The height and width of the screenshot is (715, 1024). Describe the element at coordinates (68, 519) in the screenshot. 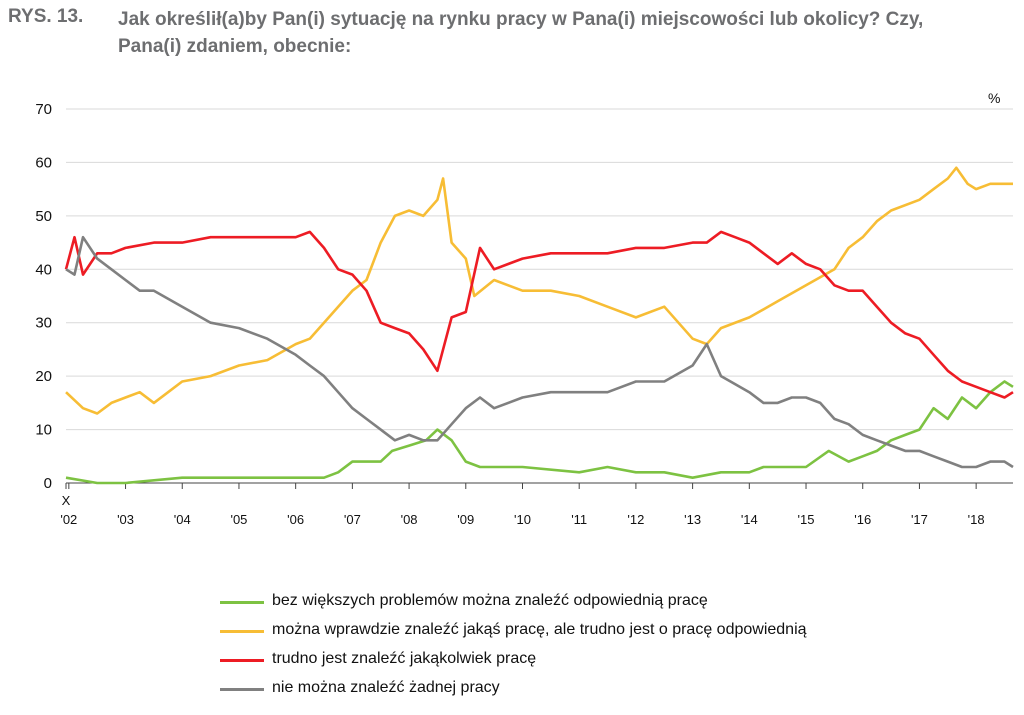

I see `x-tick-label: '02` at that location.